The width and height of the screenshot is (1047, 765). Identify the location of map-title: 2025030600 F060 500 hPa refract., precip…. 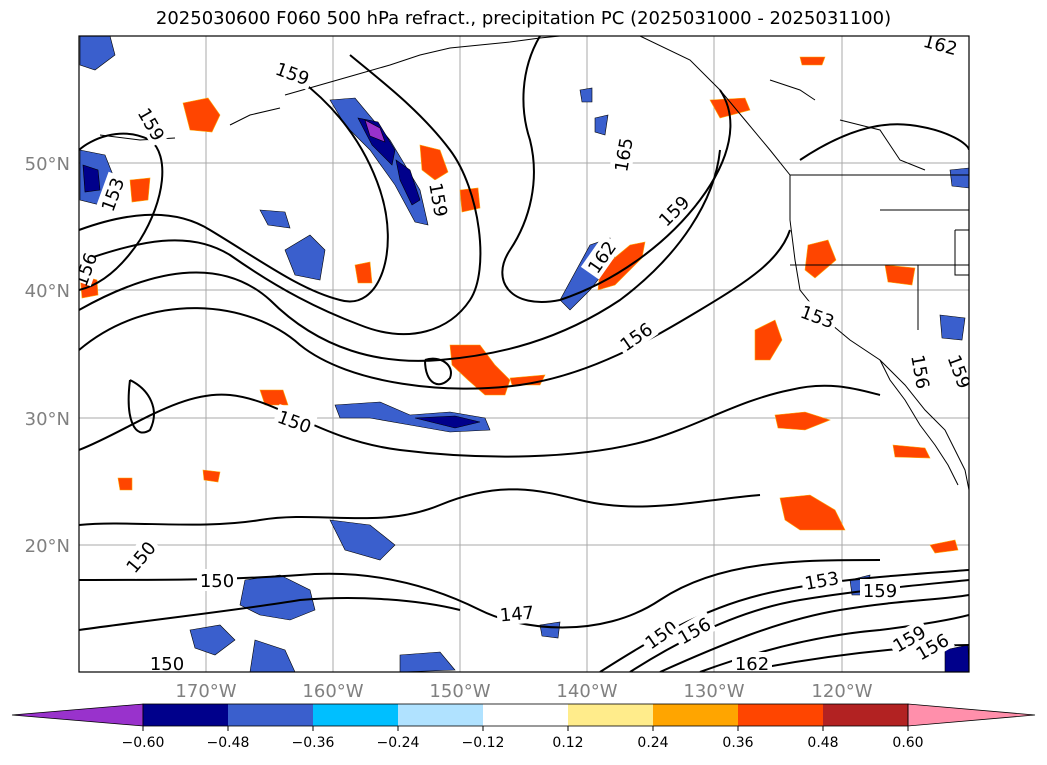
(523, 18).